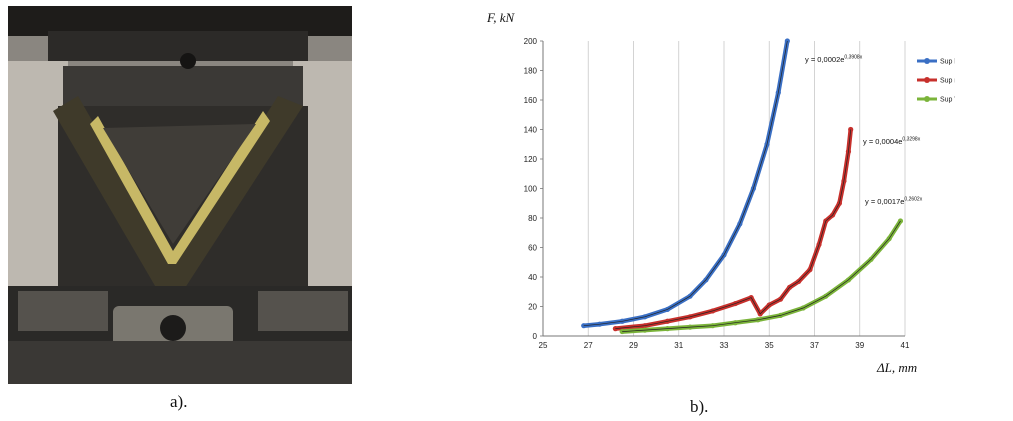  I want to click on x-tick-label: 25, so click(543, 345).